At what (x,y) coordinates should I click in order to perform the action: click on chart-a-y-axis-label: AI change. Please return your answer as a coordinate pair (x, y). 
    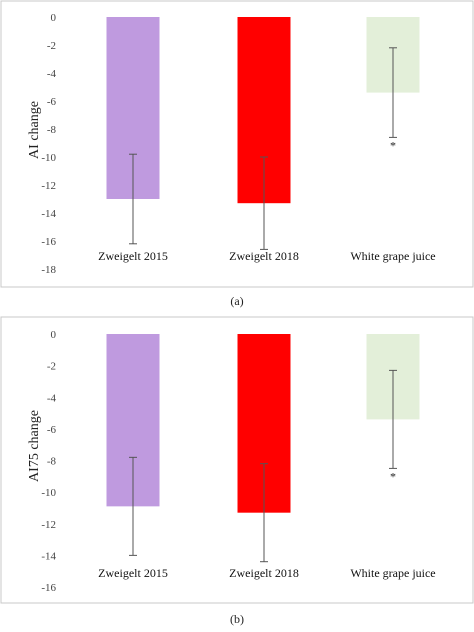
    Looking at the image, I should click on (34, 130).